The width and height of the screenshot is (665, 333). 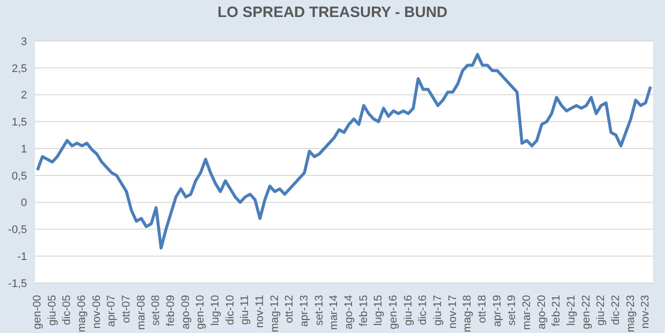 What do you see at coordinates (23, 149) in the screenshot?
I see `y-tick-label: 1` at bounding box center [23, 149].